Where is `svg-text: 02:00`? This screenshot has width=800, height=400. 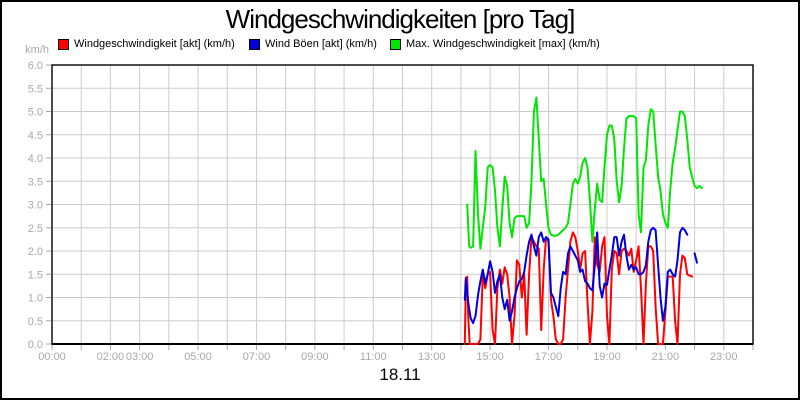 svg-text: 02:00 is located at coordinates (111, 357).